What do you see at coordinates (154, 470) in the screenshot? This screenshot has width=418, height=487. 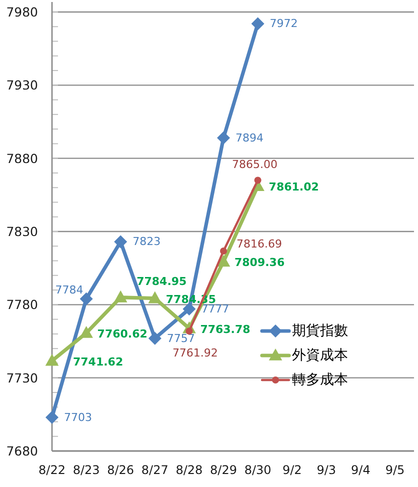 I see `x-tick-label: 8/27` at bounding box center [154, 470].